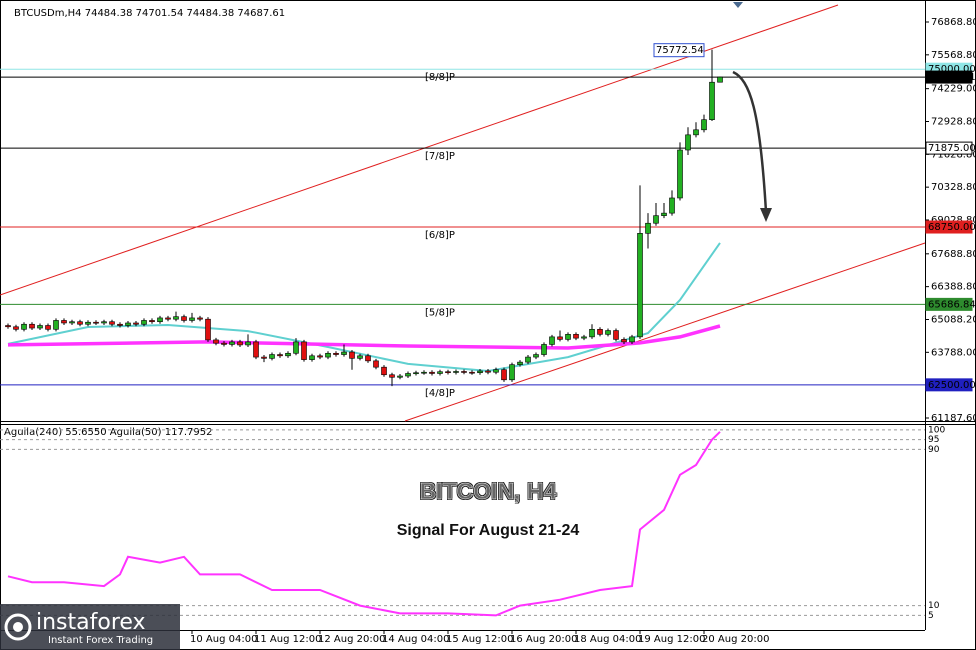  What do you see at coordinates (952, 385) in the screenshot?
I see `price-box-label: 62500.00` at bounding box center [952, 385].